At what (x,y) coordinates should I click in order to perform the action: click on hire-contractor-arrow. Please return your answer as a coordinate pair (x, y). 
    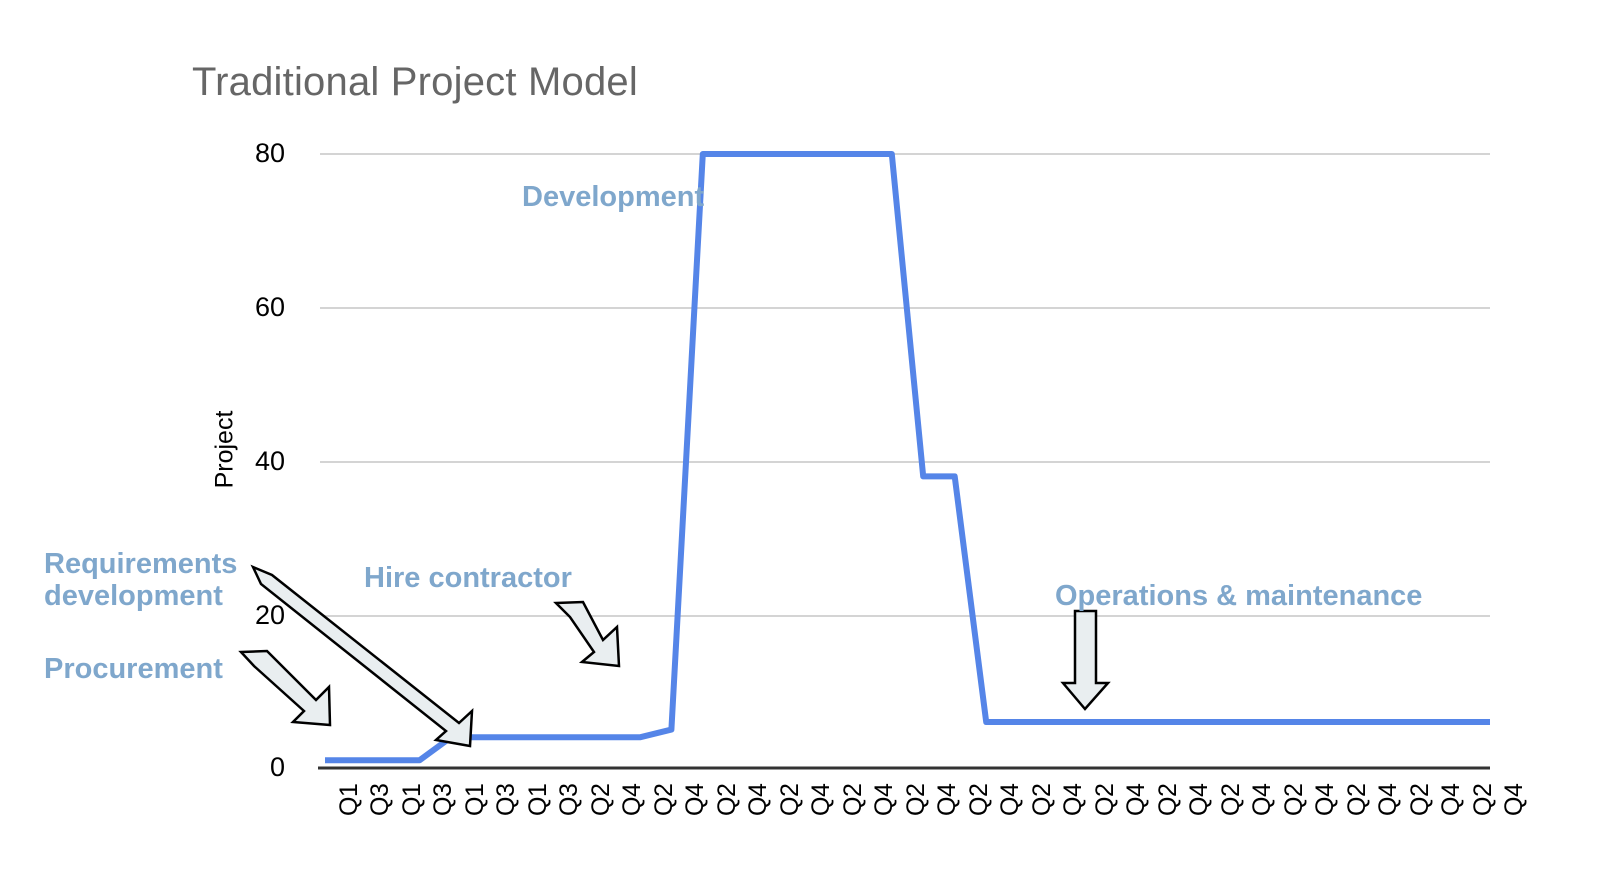
    Looking at the image, I should click on (587, 634).